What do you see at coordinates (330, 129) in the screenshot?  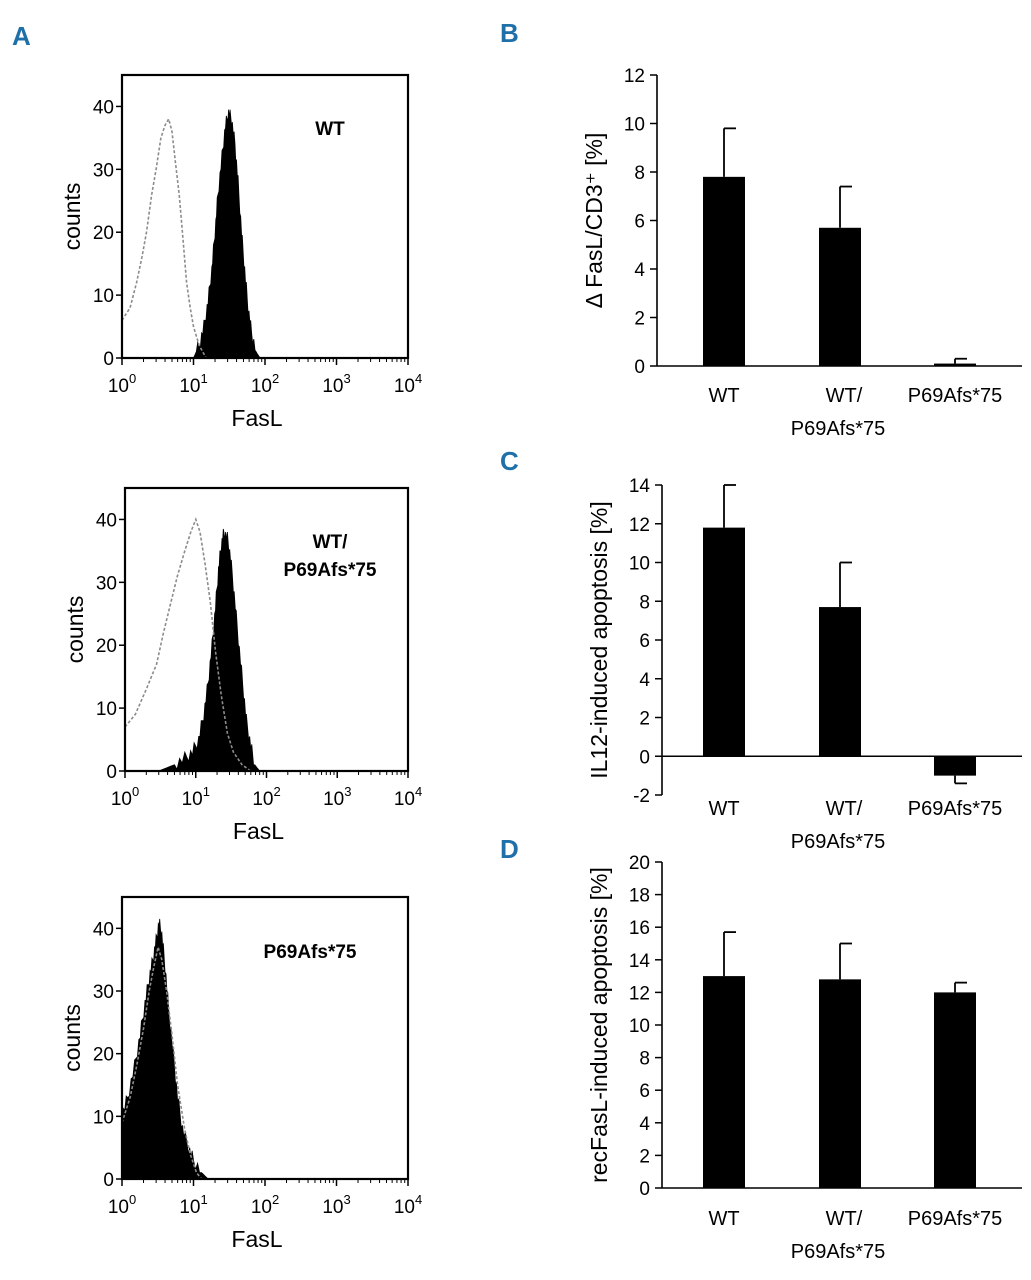 I see `sample-annotation: WT` at bounding box center [330, 129].